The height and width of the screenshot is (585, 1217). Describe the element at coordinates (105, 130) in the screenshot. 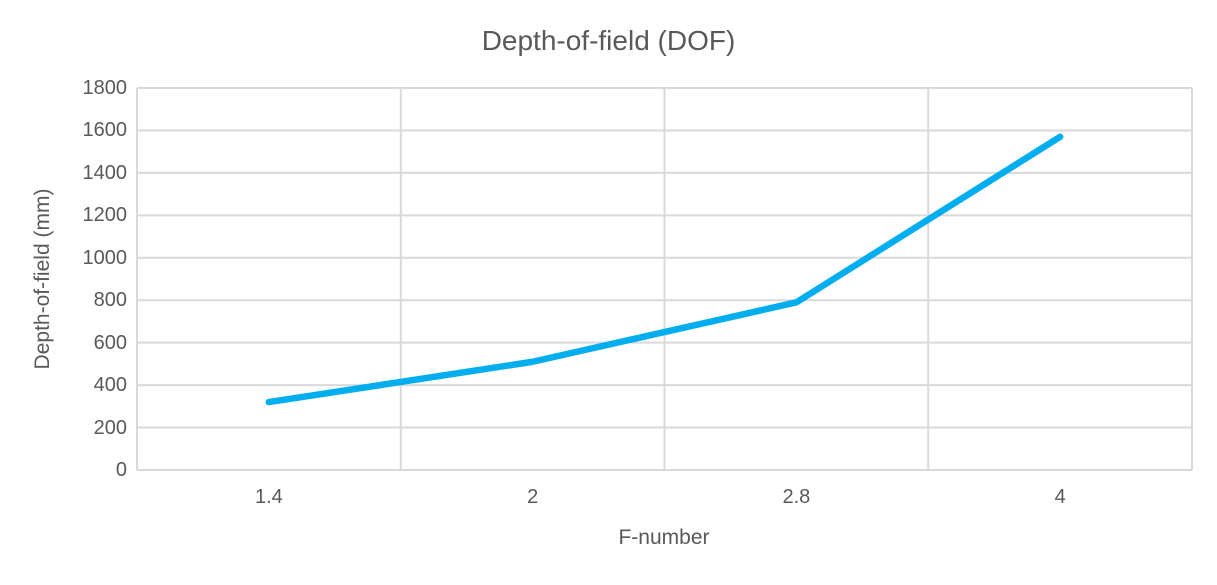

I see `y-tick-label: 1600` at that location.